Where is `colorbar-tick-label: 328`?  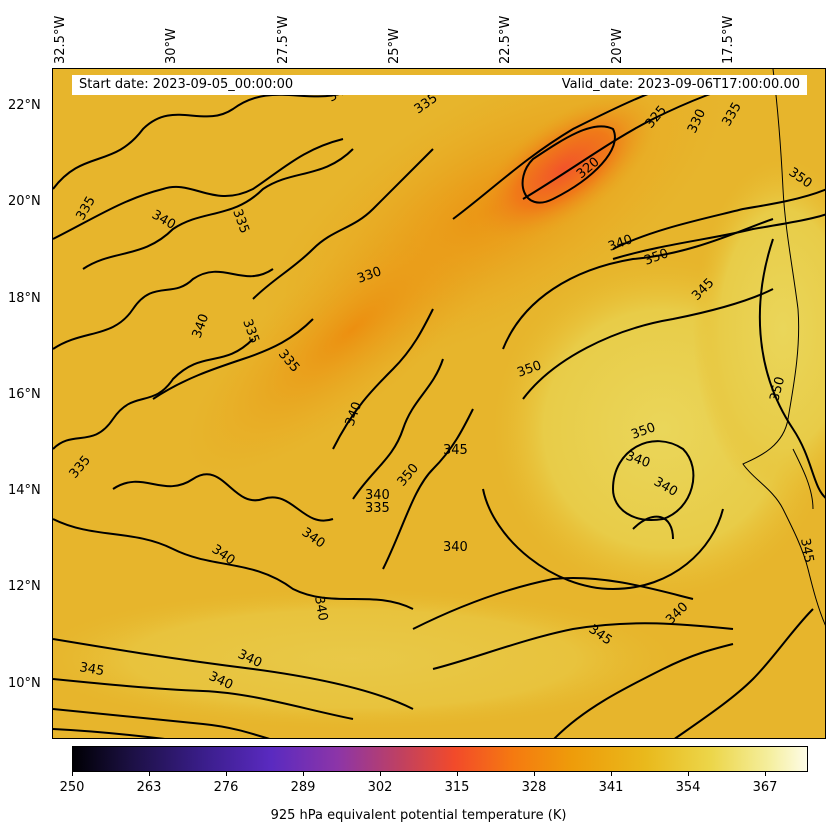
colorbar-tick-label: 328 is located at coordinates (534, 787).